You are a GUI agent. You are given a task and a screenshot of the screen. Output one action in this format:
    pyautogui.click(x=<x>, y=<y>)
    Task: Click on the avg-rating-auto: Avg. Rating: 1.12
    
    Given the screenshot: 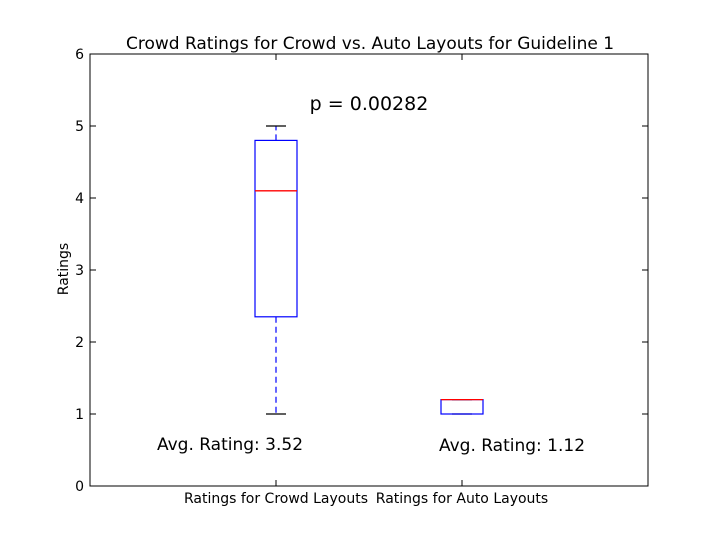 What is the action you would take?
    pyautogui.click(x=512, y=446)
    